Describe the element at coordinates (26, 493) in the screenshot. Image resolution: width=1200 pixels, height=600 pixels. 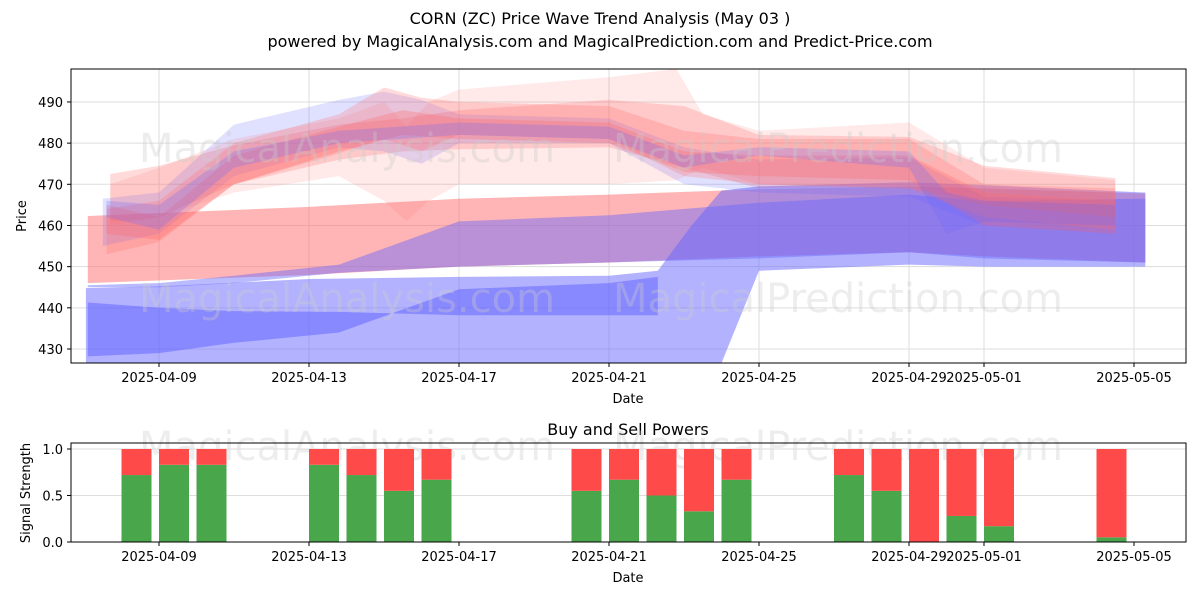
I see `signal-y-axis-label: Signal Strength` at that location.